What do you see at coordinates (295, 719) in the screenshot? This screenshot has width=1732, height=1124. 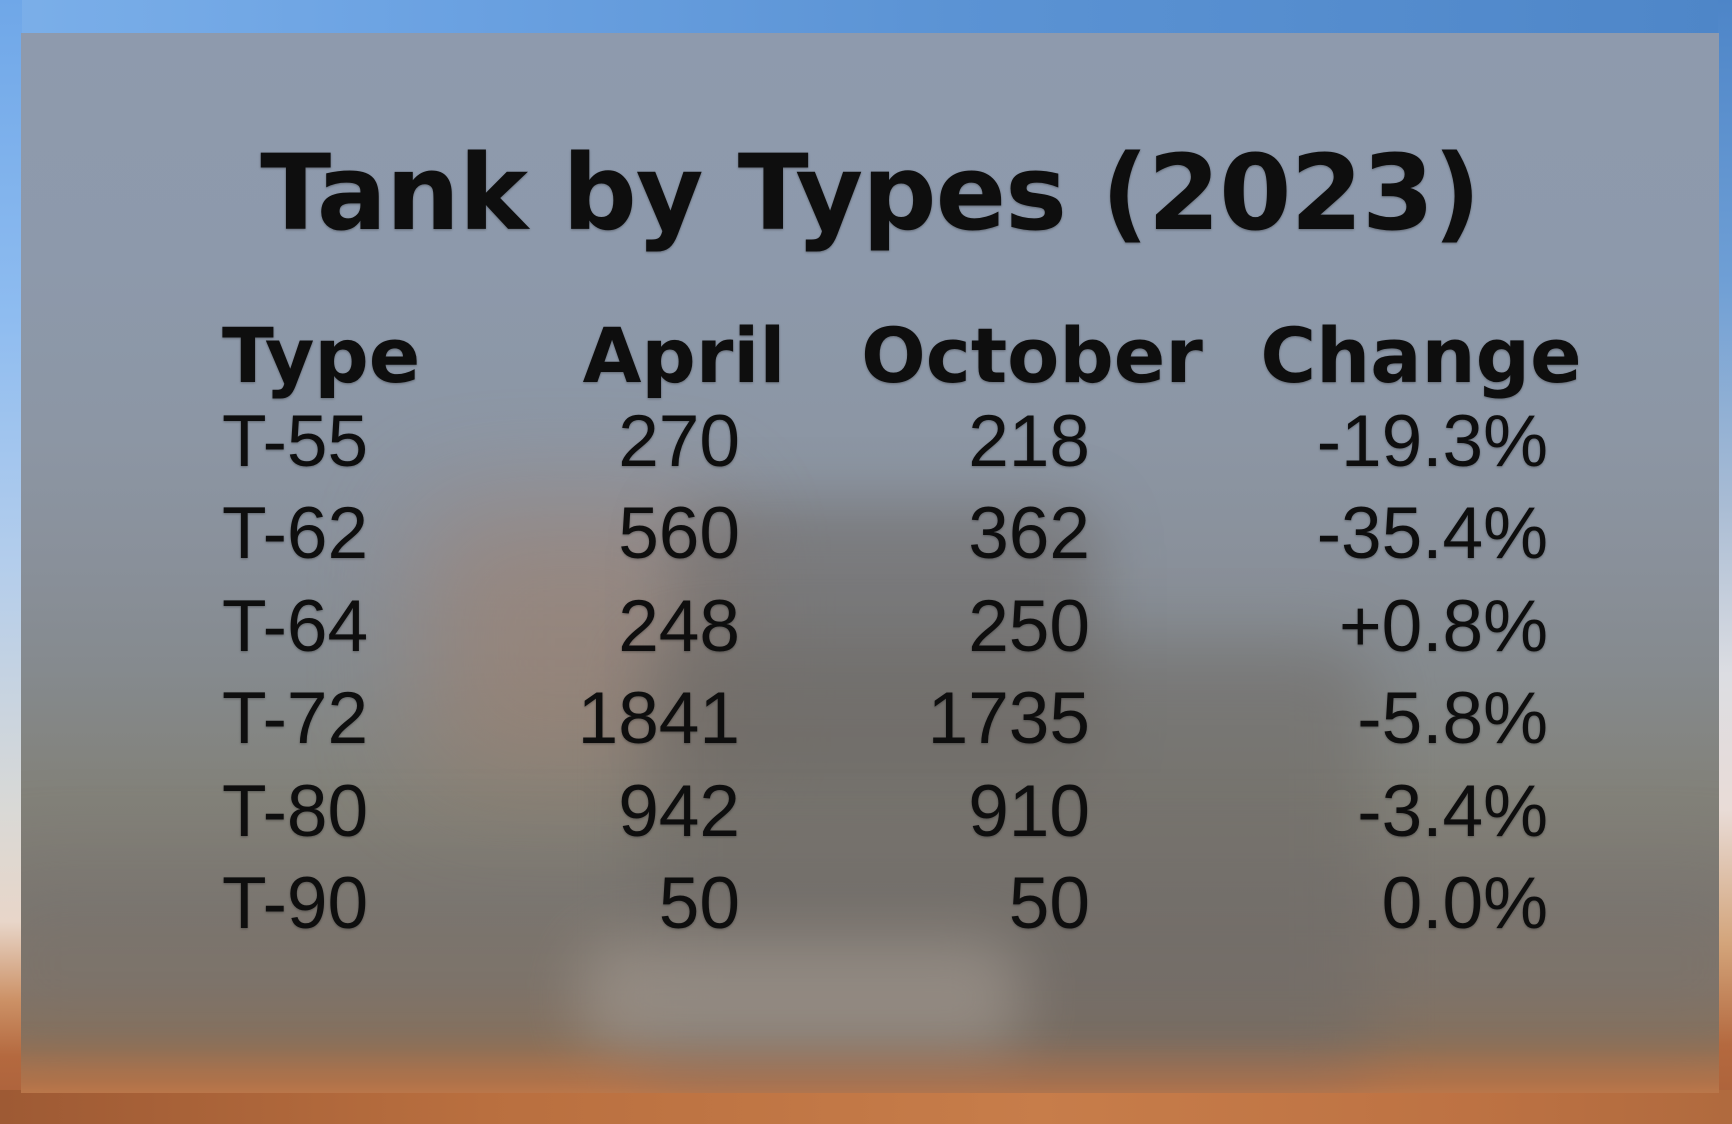 I see `cell-type: T-72` at bounding box center [295, 719].